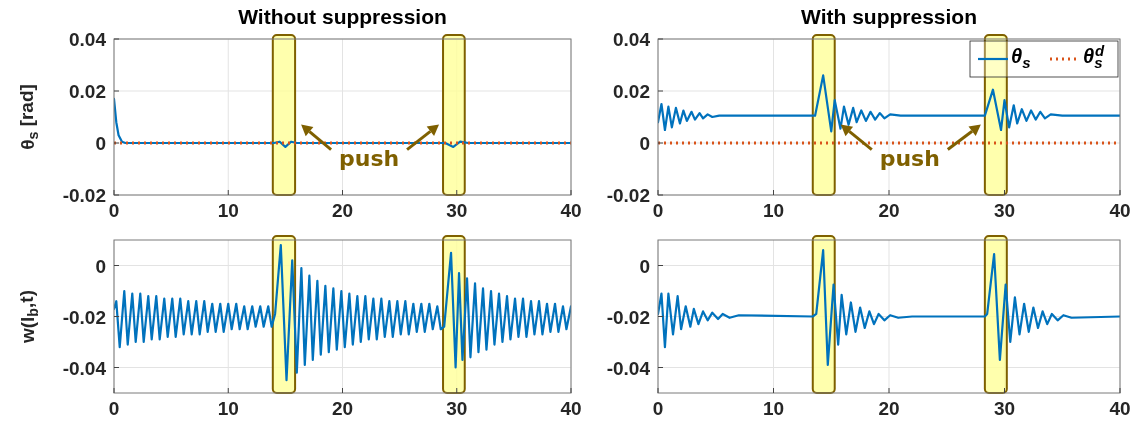  What do you see at coordinates (1021, 58) in the screenshot?
I see `legend-label: θ$_{s}$` at bounding box center [1021, 58].